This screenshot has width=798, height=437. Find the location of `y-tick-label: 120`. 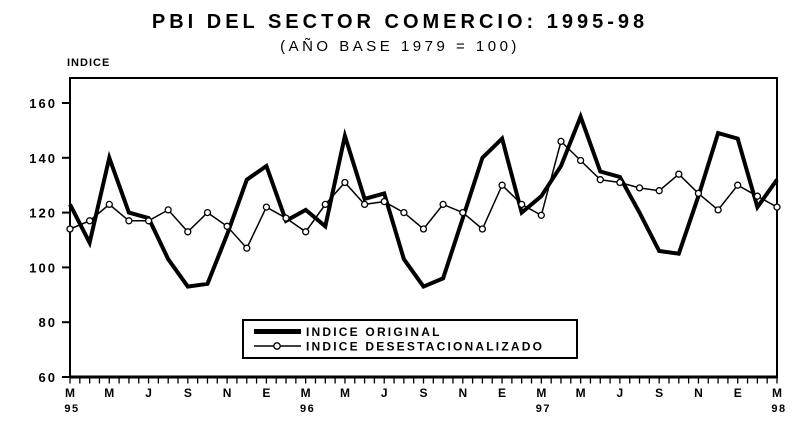

y-tick-label: 120 is located at coordinates (43, 213).